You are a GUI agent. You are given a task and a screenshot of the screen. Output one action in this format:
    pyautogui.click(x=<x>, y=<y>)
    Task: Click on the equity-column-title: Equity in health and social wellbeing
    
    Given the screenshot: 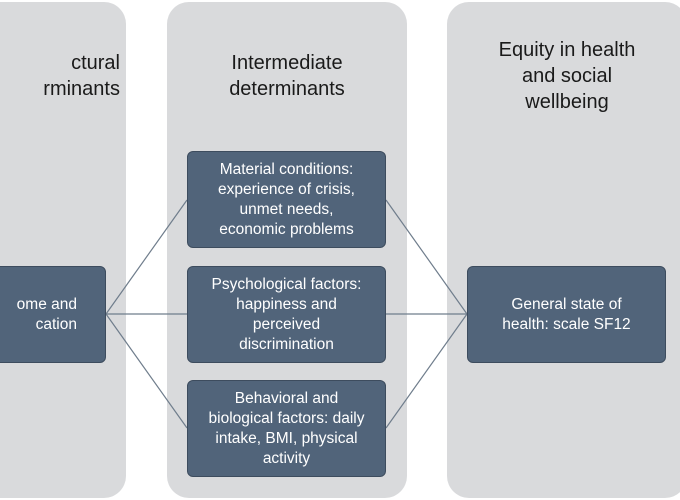 What is the action you would take?
    pyautogui.click(x=563, y=76)
    